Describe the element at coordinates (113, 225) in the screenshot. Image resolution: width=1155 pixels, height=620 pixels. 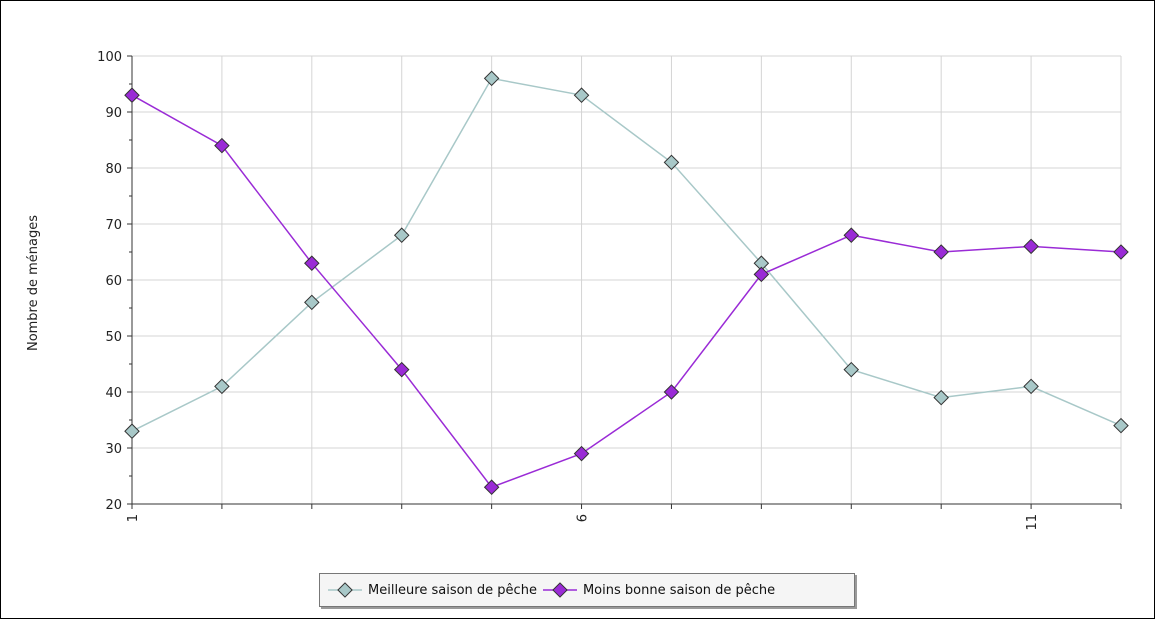
I see `y-tick-label: 70` at that location.